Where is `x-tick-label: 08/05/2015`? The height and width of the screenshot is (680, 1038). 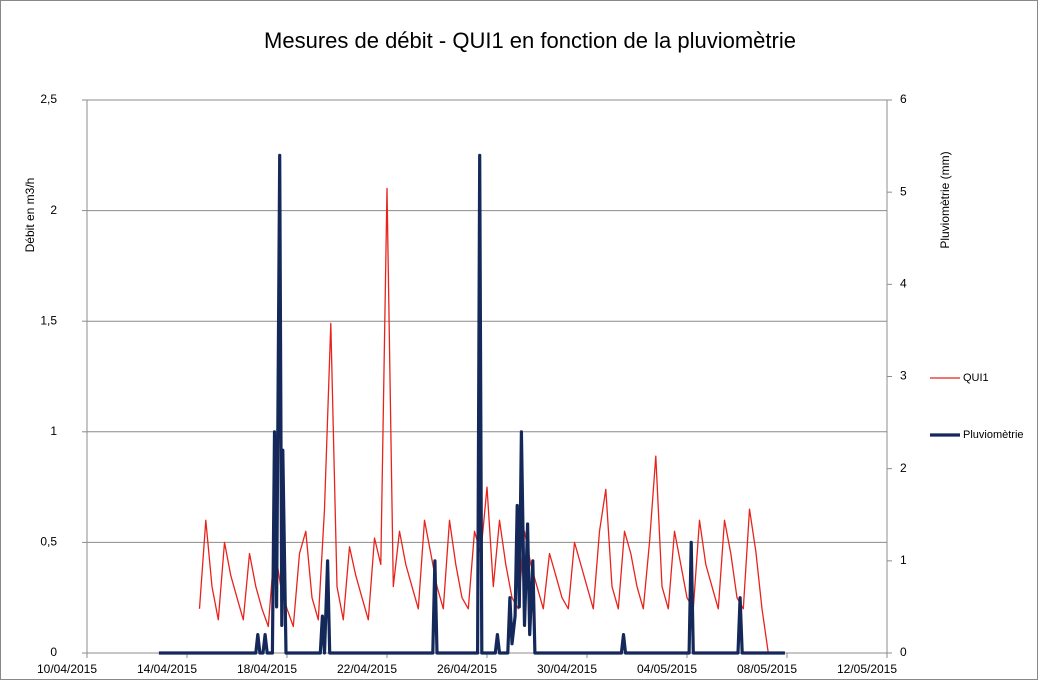 x-tick-label: 08/05/2015 is located at coordinates (767, 669).